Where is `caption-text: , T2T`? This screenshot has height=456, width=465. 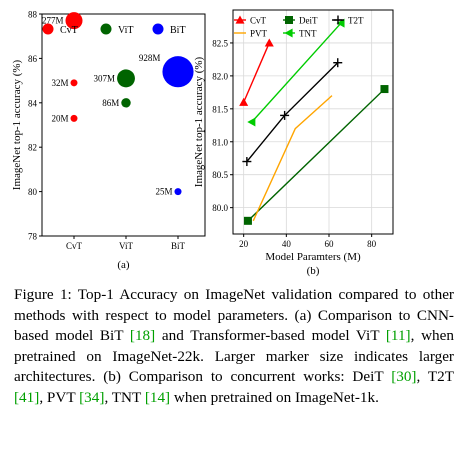
caption-text: , T2T is located at coordinates (435, 377).